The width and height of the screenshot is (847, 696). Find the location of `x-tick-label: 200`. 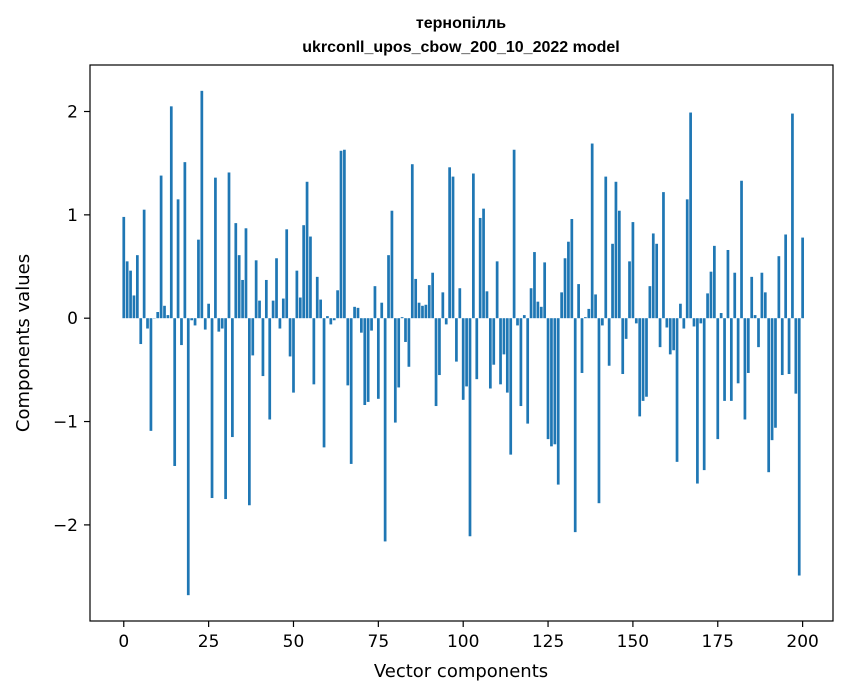

x-tick-label: 200 is located at coordinates (802, 642).